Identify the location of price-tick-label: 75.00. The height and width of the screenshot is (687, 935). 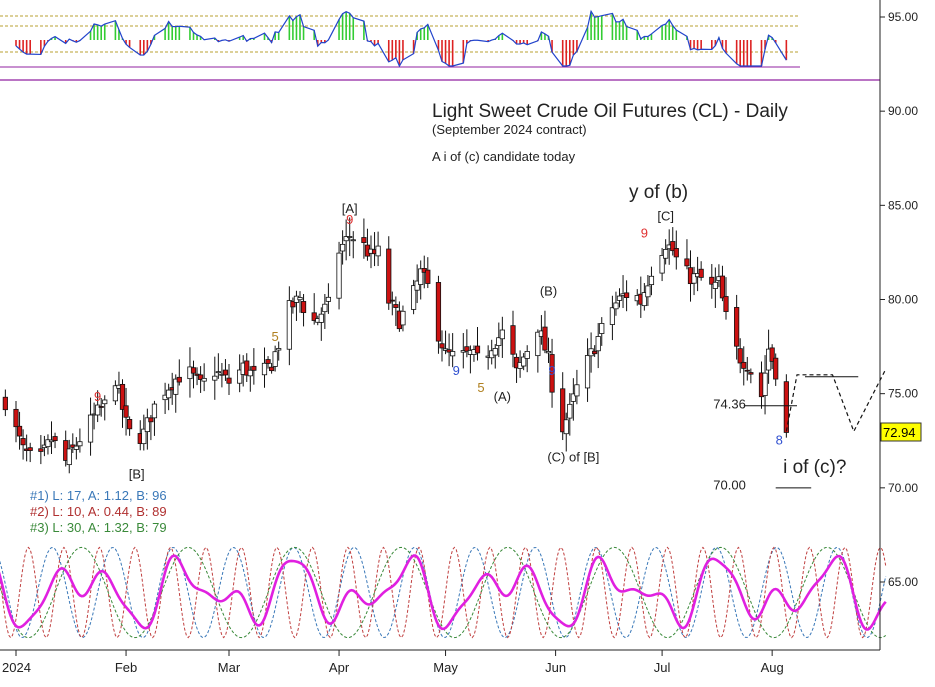
(903, 394).